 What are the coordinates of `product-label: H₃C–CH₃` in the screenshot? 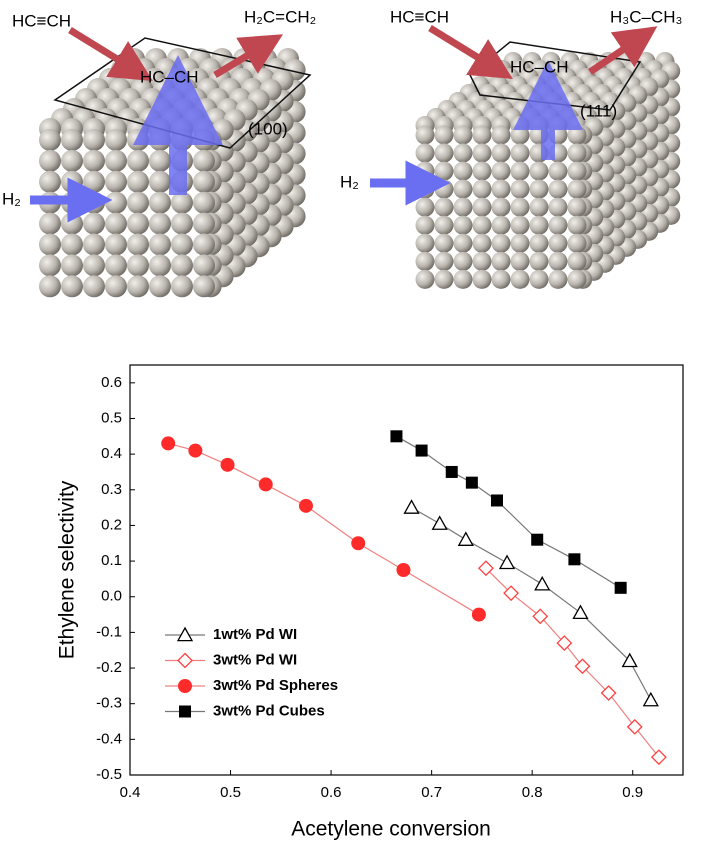 It's located at (646, 16).